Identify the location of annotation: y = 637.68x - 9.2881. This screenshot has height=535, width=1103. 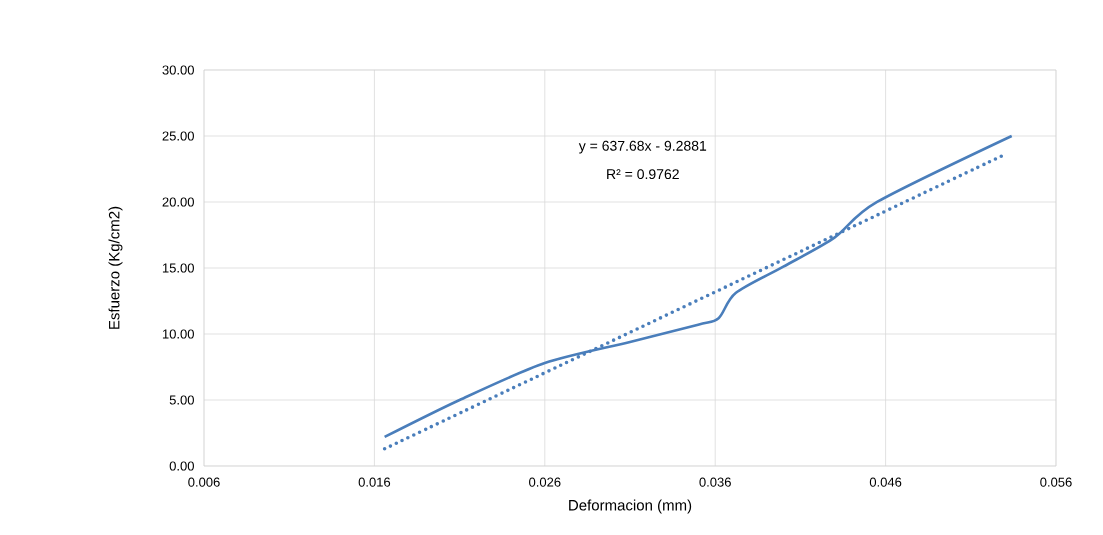
(642, 147).